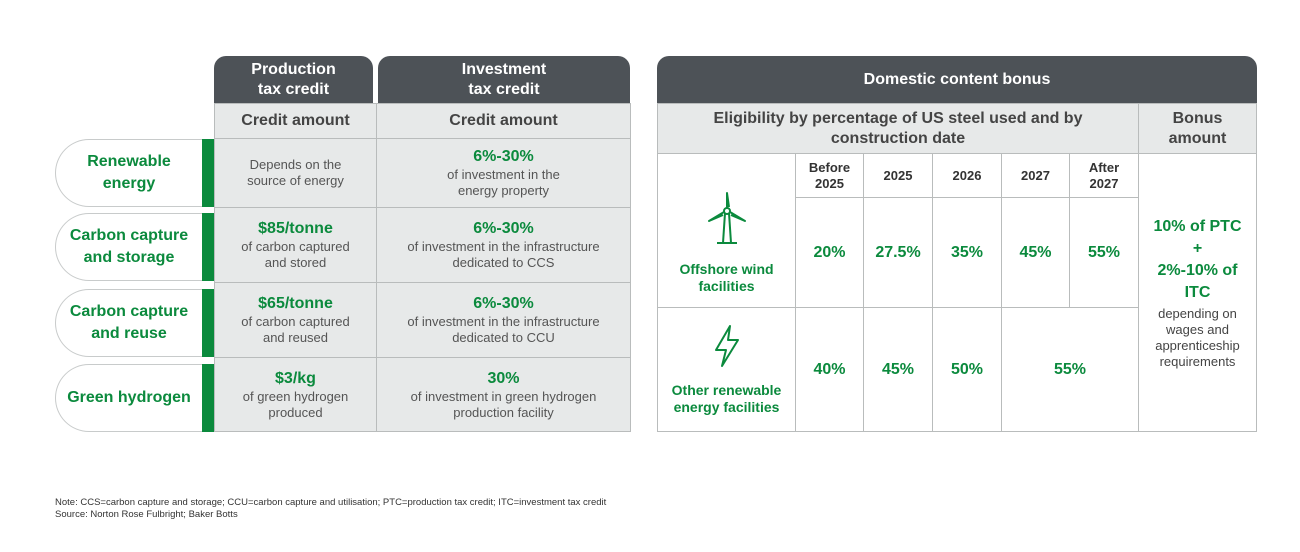 The width and height of the screenshot is (1300, 552). I want to click on label-text: Offshore wind facilities, so click(726, 277).